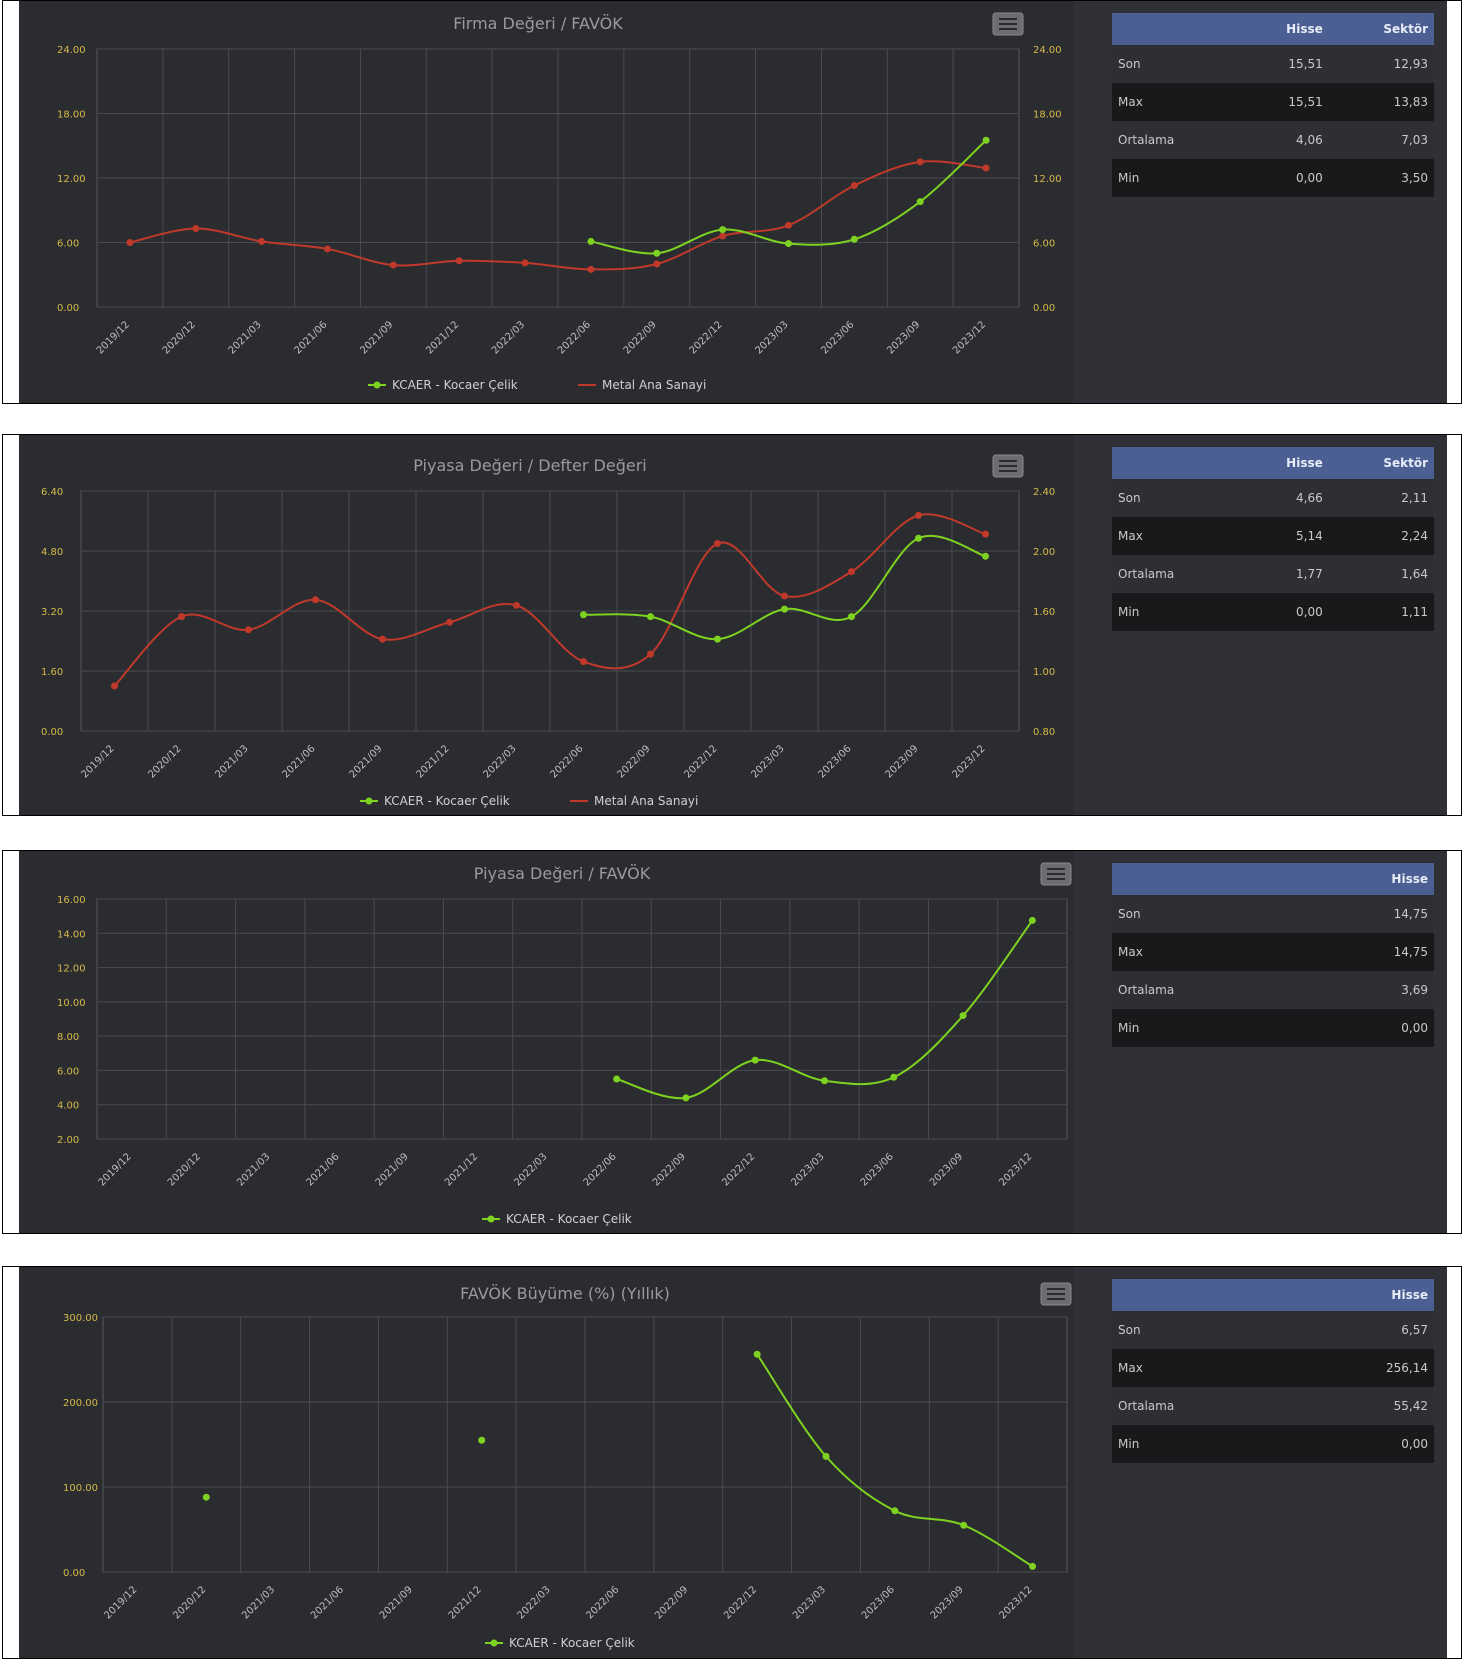 Image resolution: width=1467 pixels, height=1659 pixels. What do you see at coordinates (1175, 463) in the screenshot?
I see `header-blank` at bounding box center [1175, 463].